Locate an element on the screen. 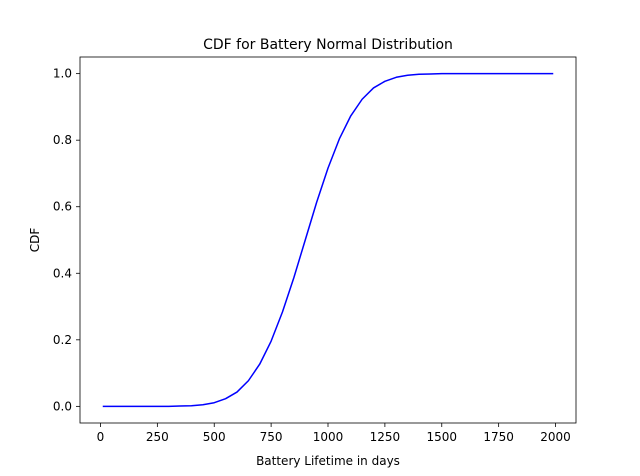  chart-title: CDF for Battery Normal Distribution is located at coordinates (328, 45).